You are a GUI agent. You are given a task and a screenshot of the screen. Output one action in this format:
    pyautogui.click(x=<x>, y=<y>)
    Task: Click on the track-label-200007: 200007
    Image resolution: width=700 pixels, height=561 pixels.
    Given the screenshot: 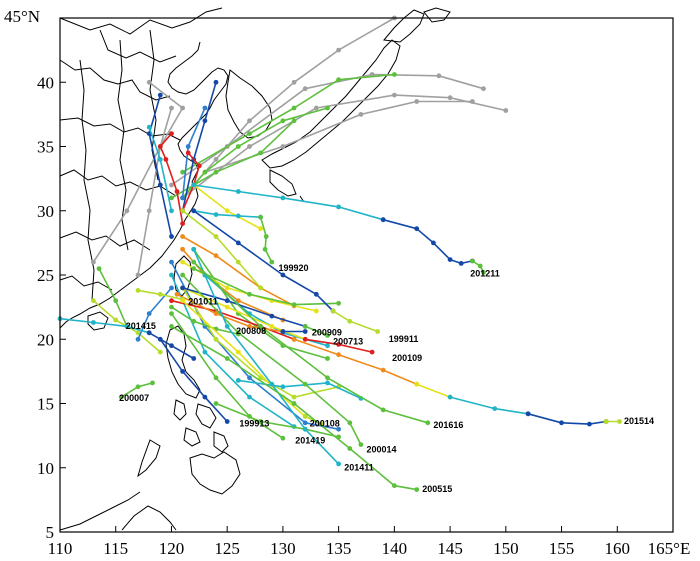 What is the action you would take?
    pyautogui.click(x=134, y=398)
    